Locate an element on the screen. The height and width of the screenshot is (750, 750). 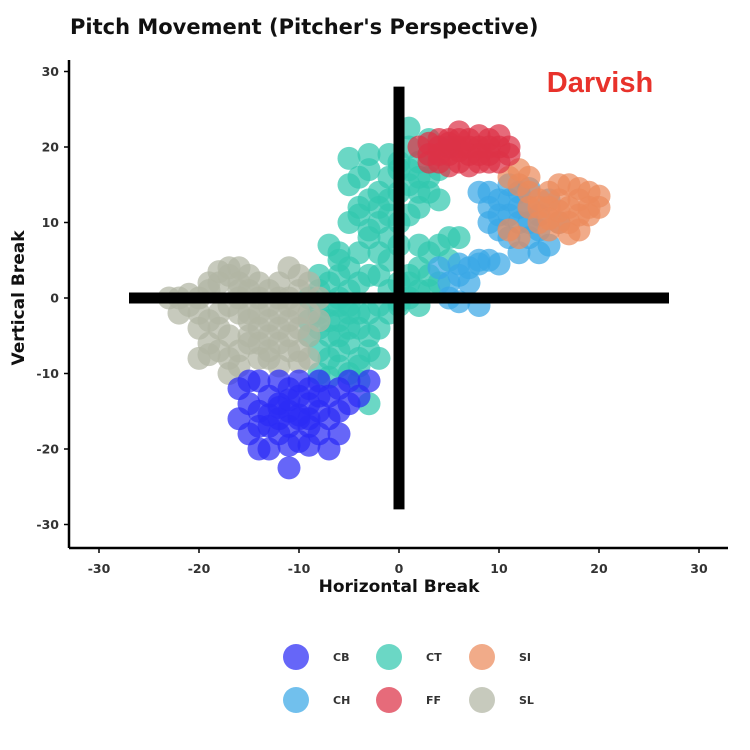
x-axis-label: Horizontal Break is located at coordinates (399, 587).